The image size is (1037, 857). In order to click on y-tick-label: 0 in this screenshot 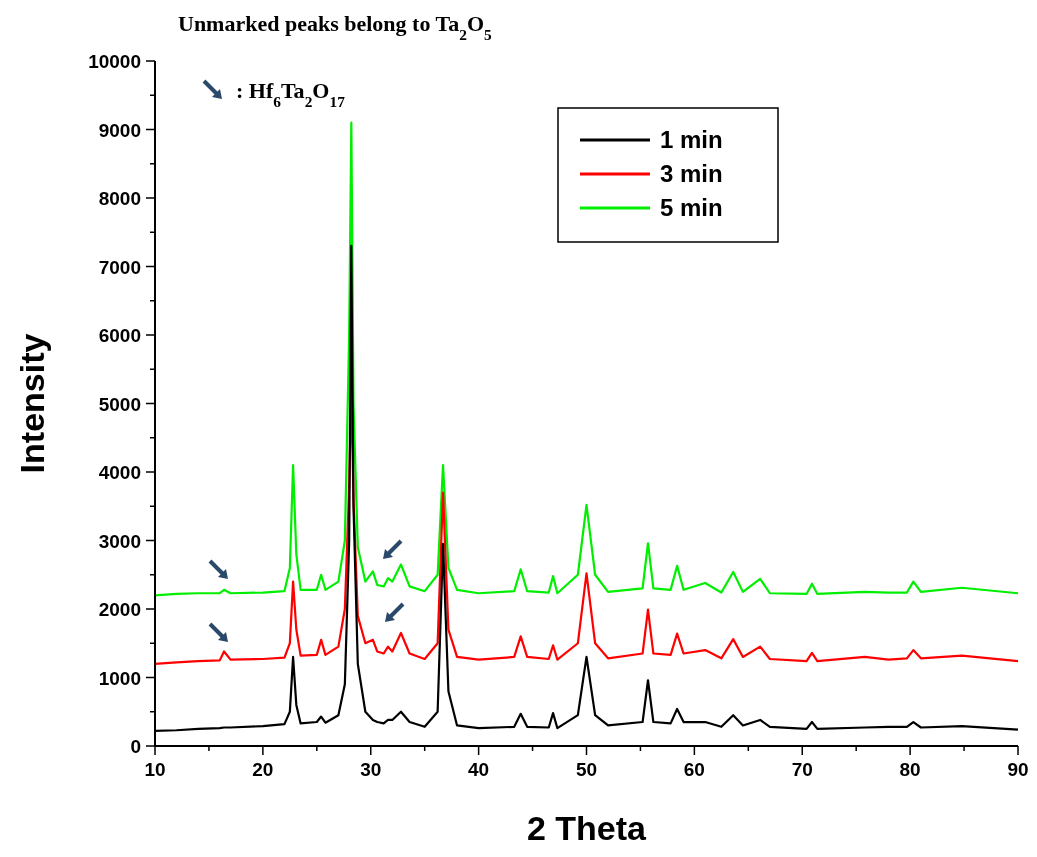, I will do `click(135, 746)`.